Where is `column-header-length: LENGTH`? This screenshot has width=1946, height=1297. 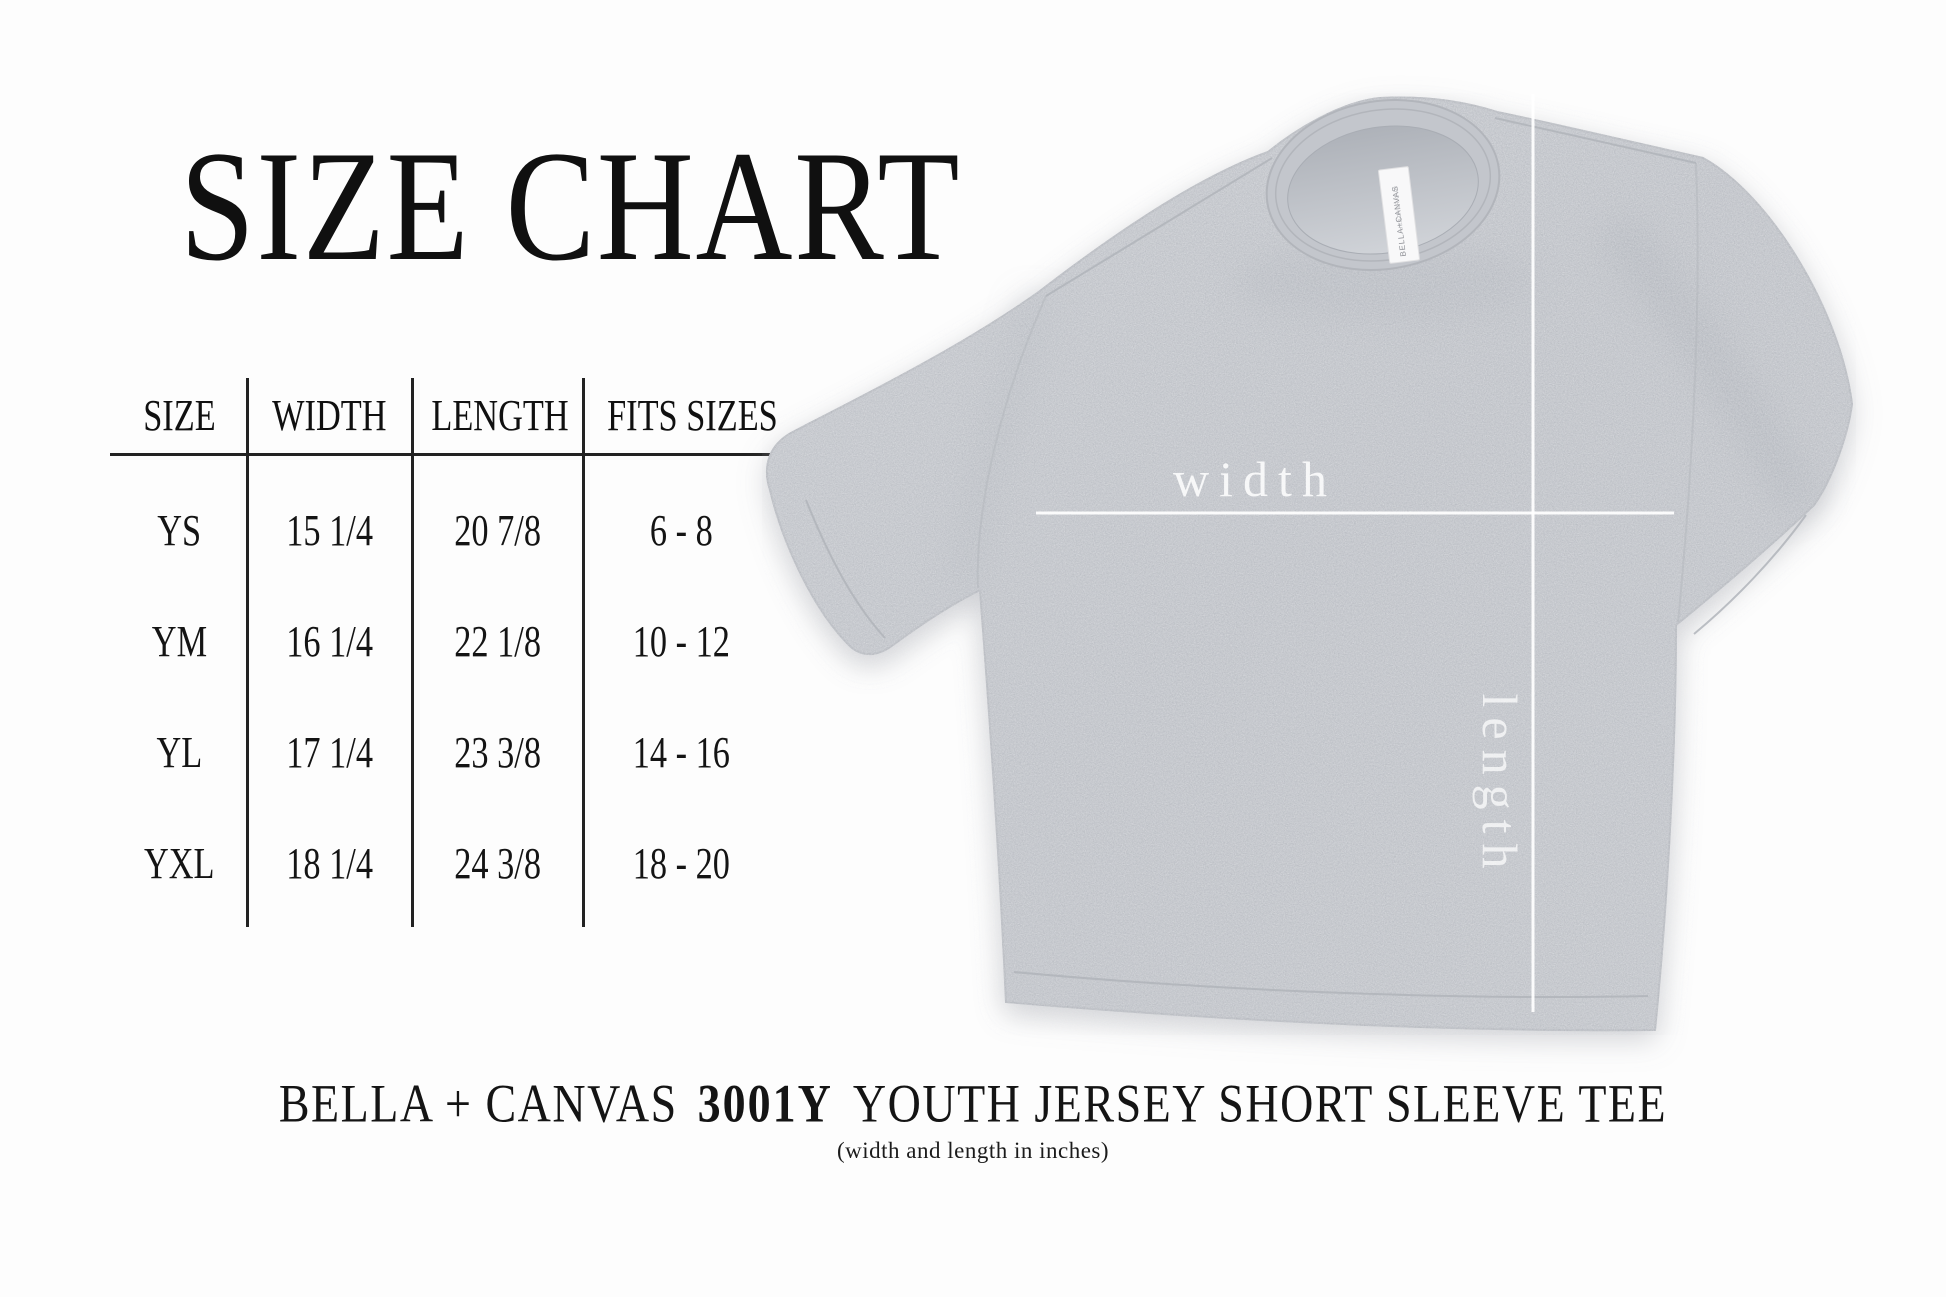
column-header-length: LENGTH is located at coordinates (497, 415).